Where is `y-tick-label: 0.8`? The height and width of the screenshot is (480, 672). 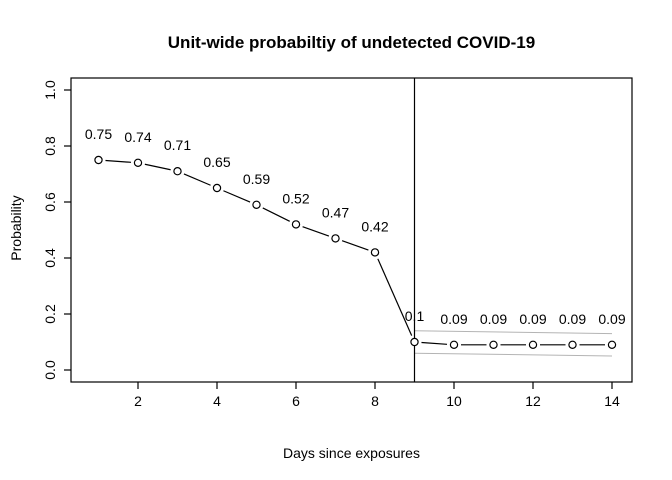
y-tick-label: 0.8 is located at coordinates (50, 146).